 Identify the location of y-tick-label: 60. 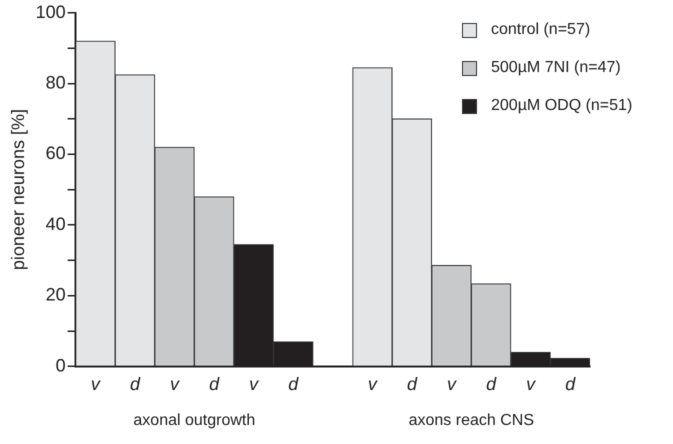
(56, 153).